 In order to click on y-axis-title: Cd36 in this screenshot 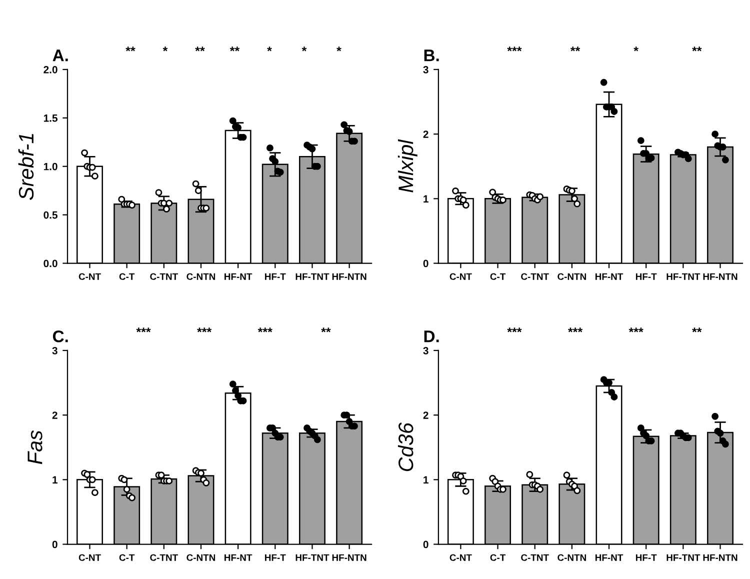, I will do `click(406, 447)`.